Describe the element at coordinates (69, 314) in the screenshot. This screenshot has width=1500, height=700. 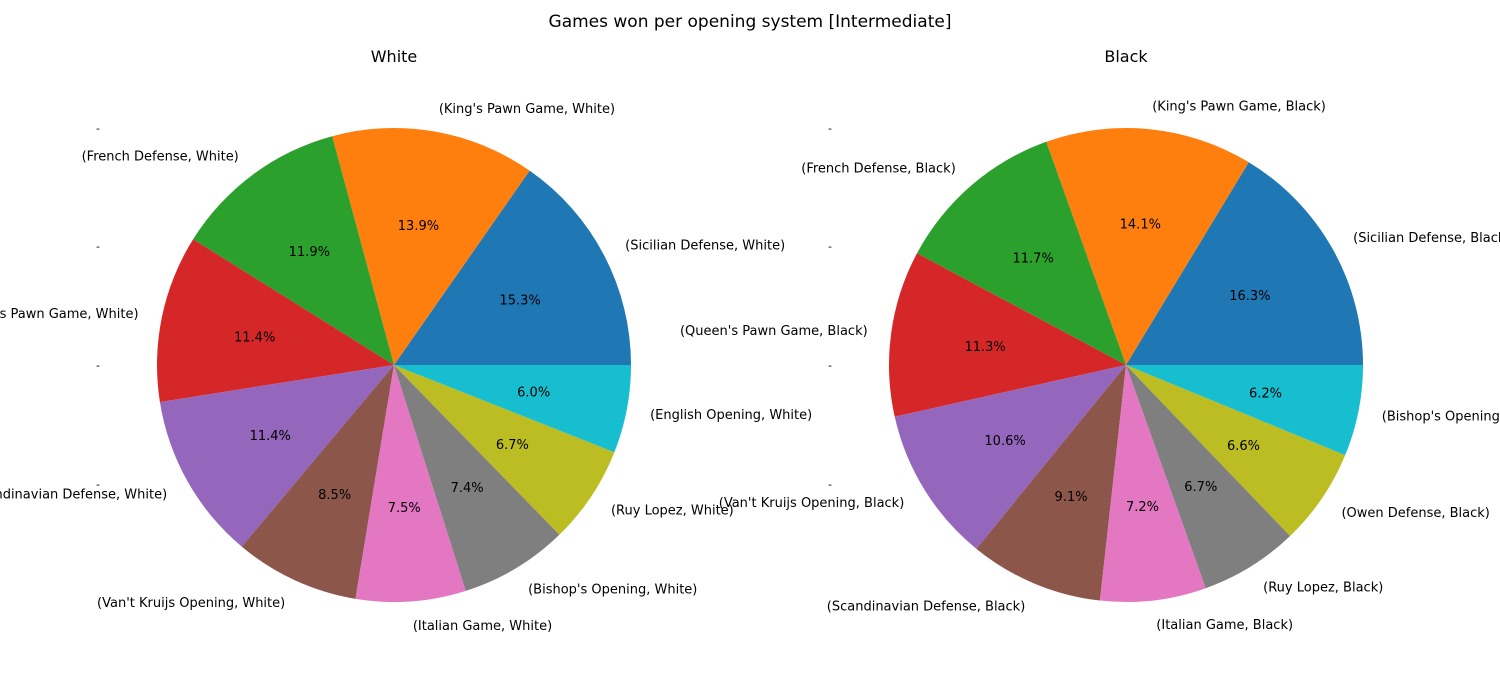
I see `slice-category-label: (Queen's Pawn Game, White)` at that location.